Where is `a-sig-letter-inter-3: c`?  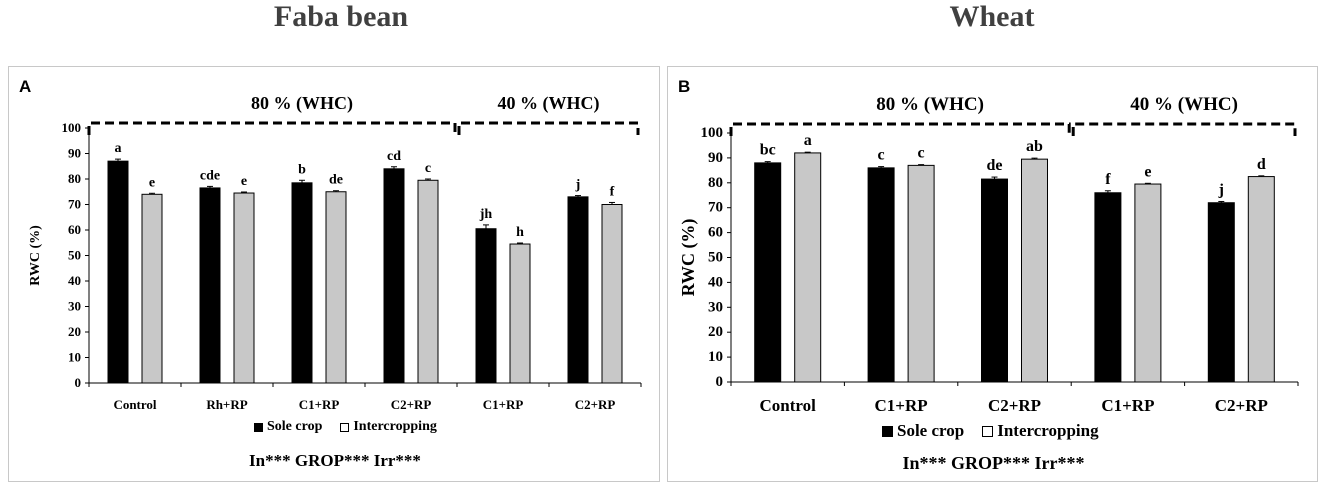
a-sig-letter-inter-3: c is located at coordinates (428, 168).